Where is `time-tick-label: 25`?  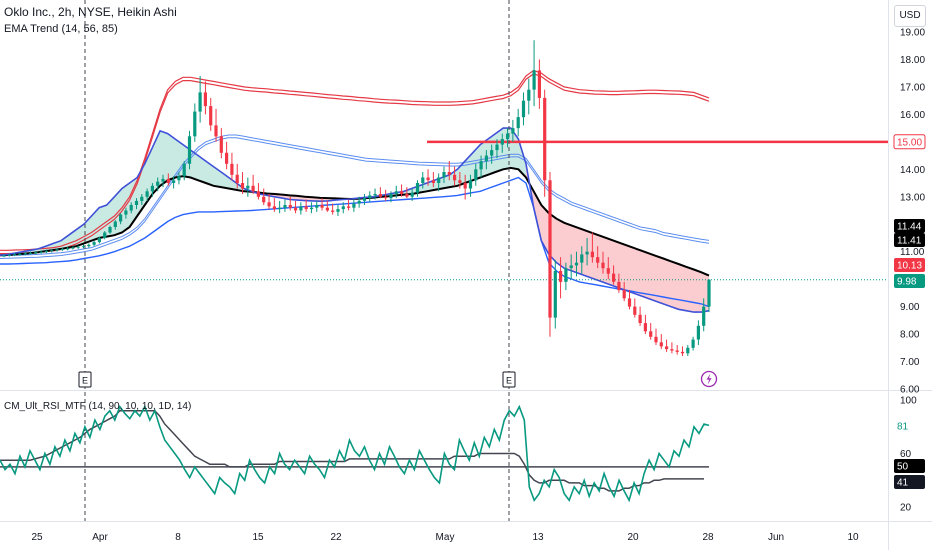
time-tick-label: 25 is located at coordinates (37, 537).